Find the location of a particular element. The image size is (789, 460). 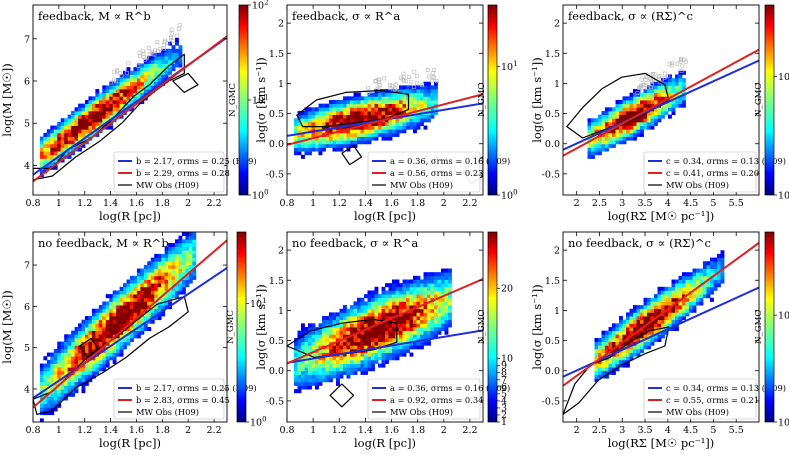

legend-label: a = 0.36, σrms = 0.16 (H09) is located at coordinates (450, 161).